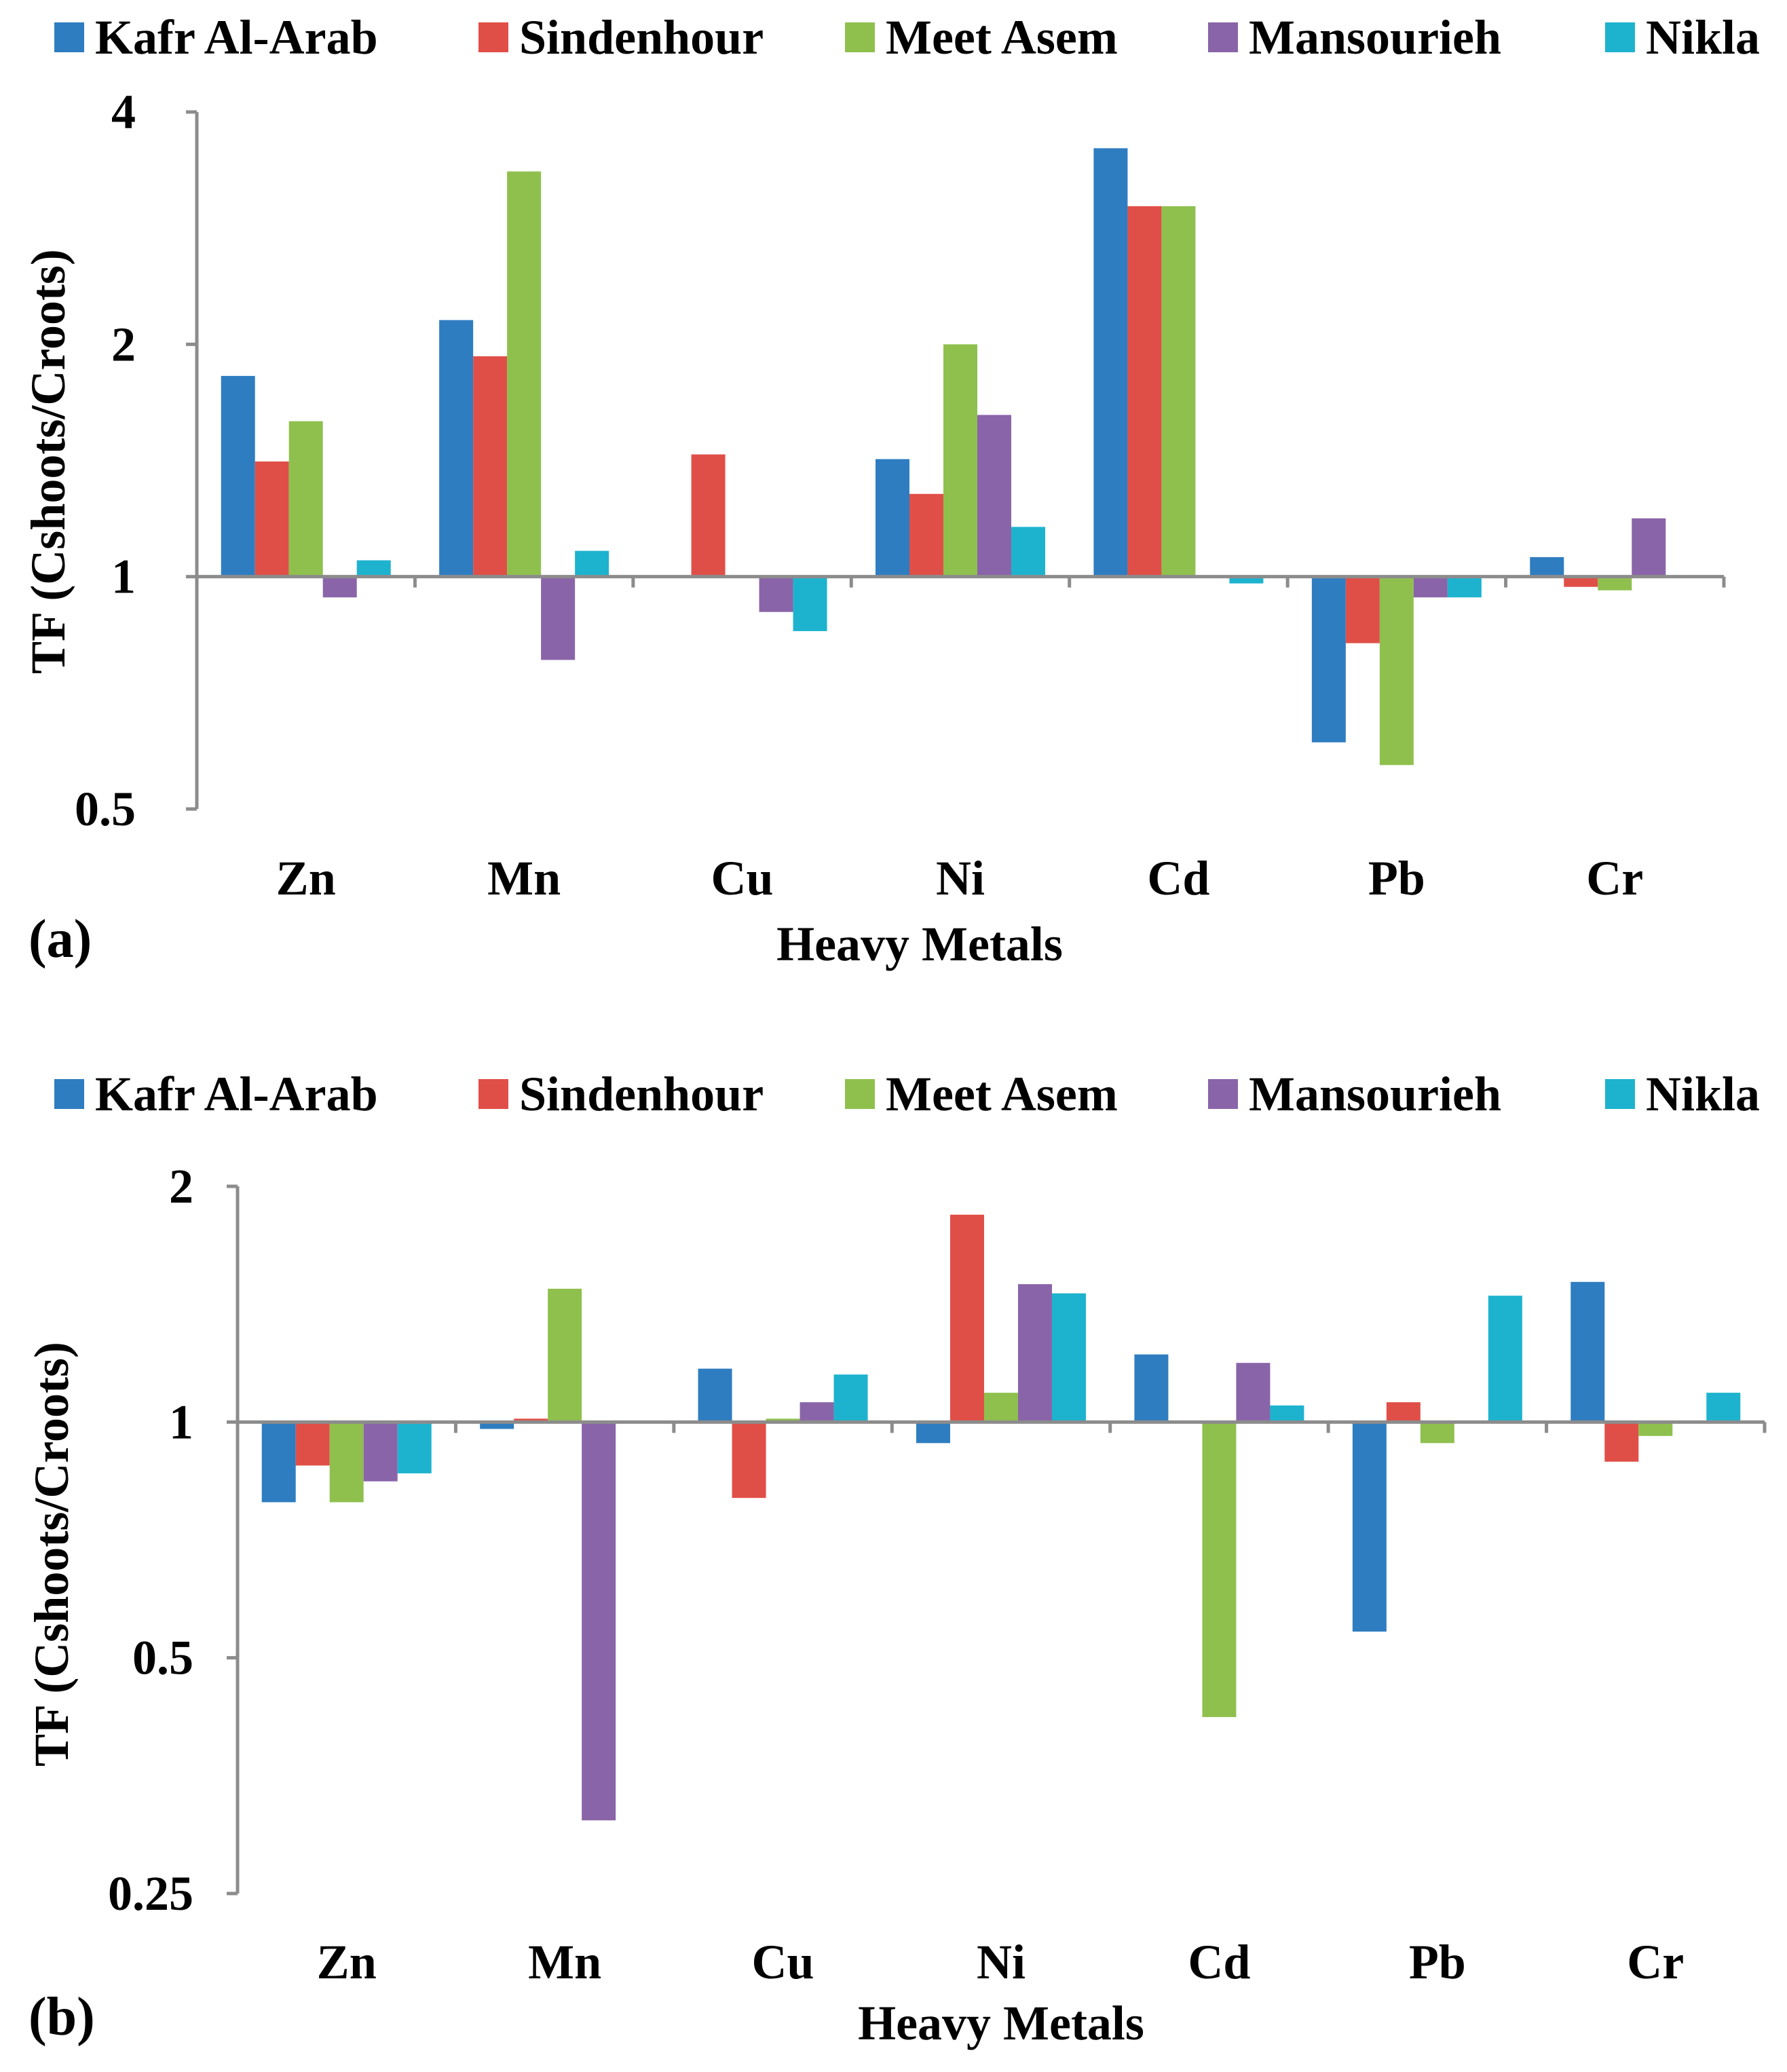 The width and height of the screenshot is (1787, 2072). I want to click on y-axis-title: TF (Cshoots/Croots), so click(48, 461).